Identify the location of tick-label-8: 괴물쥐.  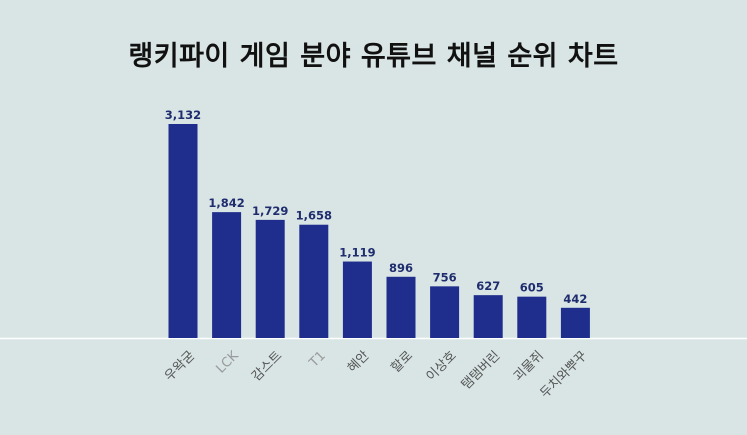
(529, 366).